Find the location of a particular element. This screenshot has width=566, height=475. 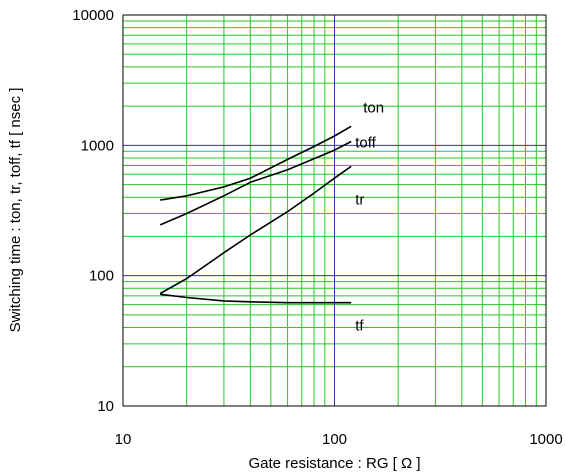

series-lines is located at coordinates (255, 214).